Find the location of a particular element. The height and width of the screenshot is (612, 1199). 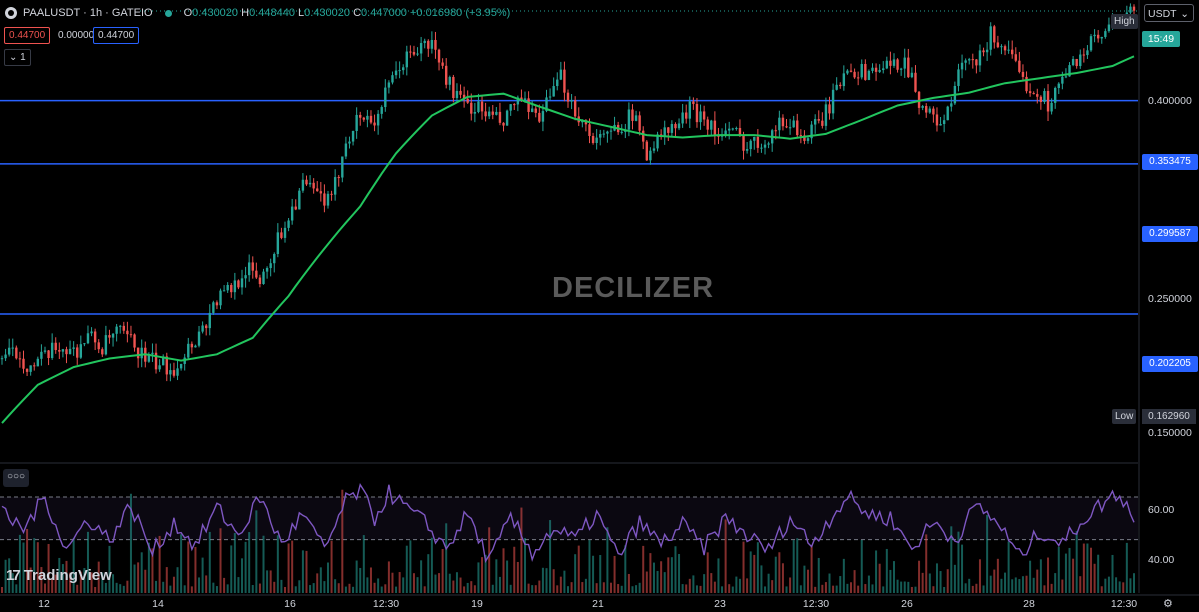

chevron-down-icon: ⌄ is located at coordinates (1184, 14).